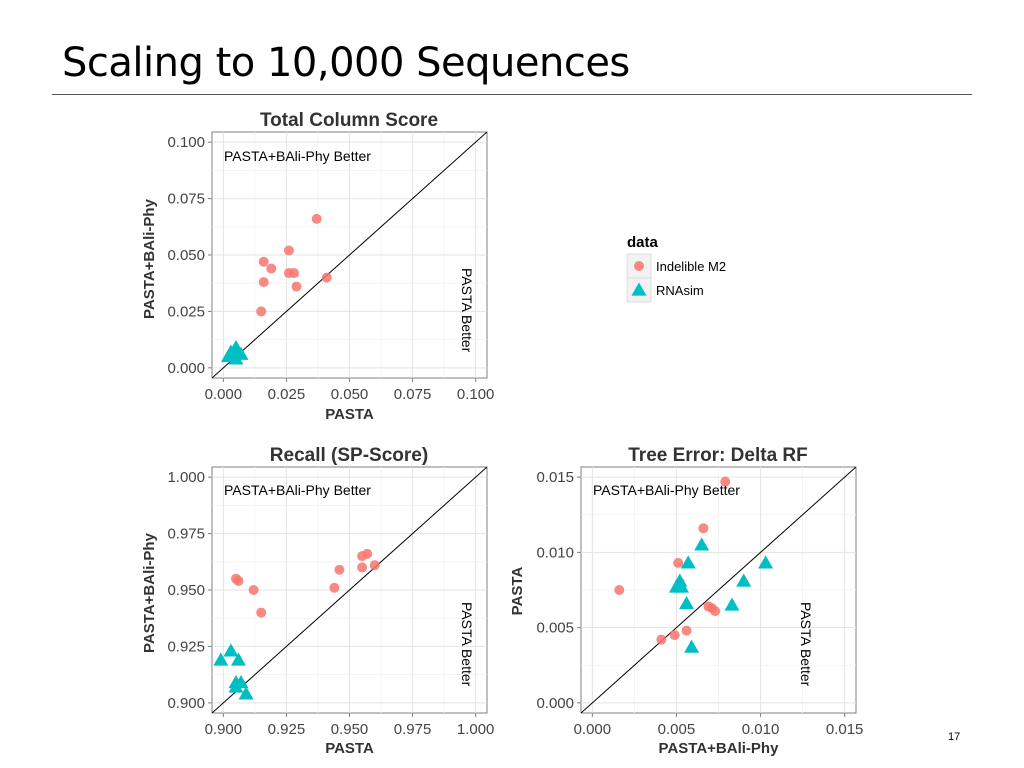  I want to click on y-tick-label: 0.025, so click(186, 311).